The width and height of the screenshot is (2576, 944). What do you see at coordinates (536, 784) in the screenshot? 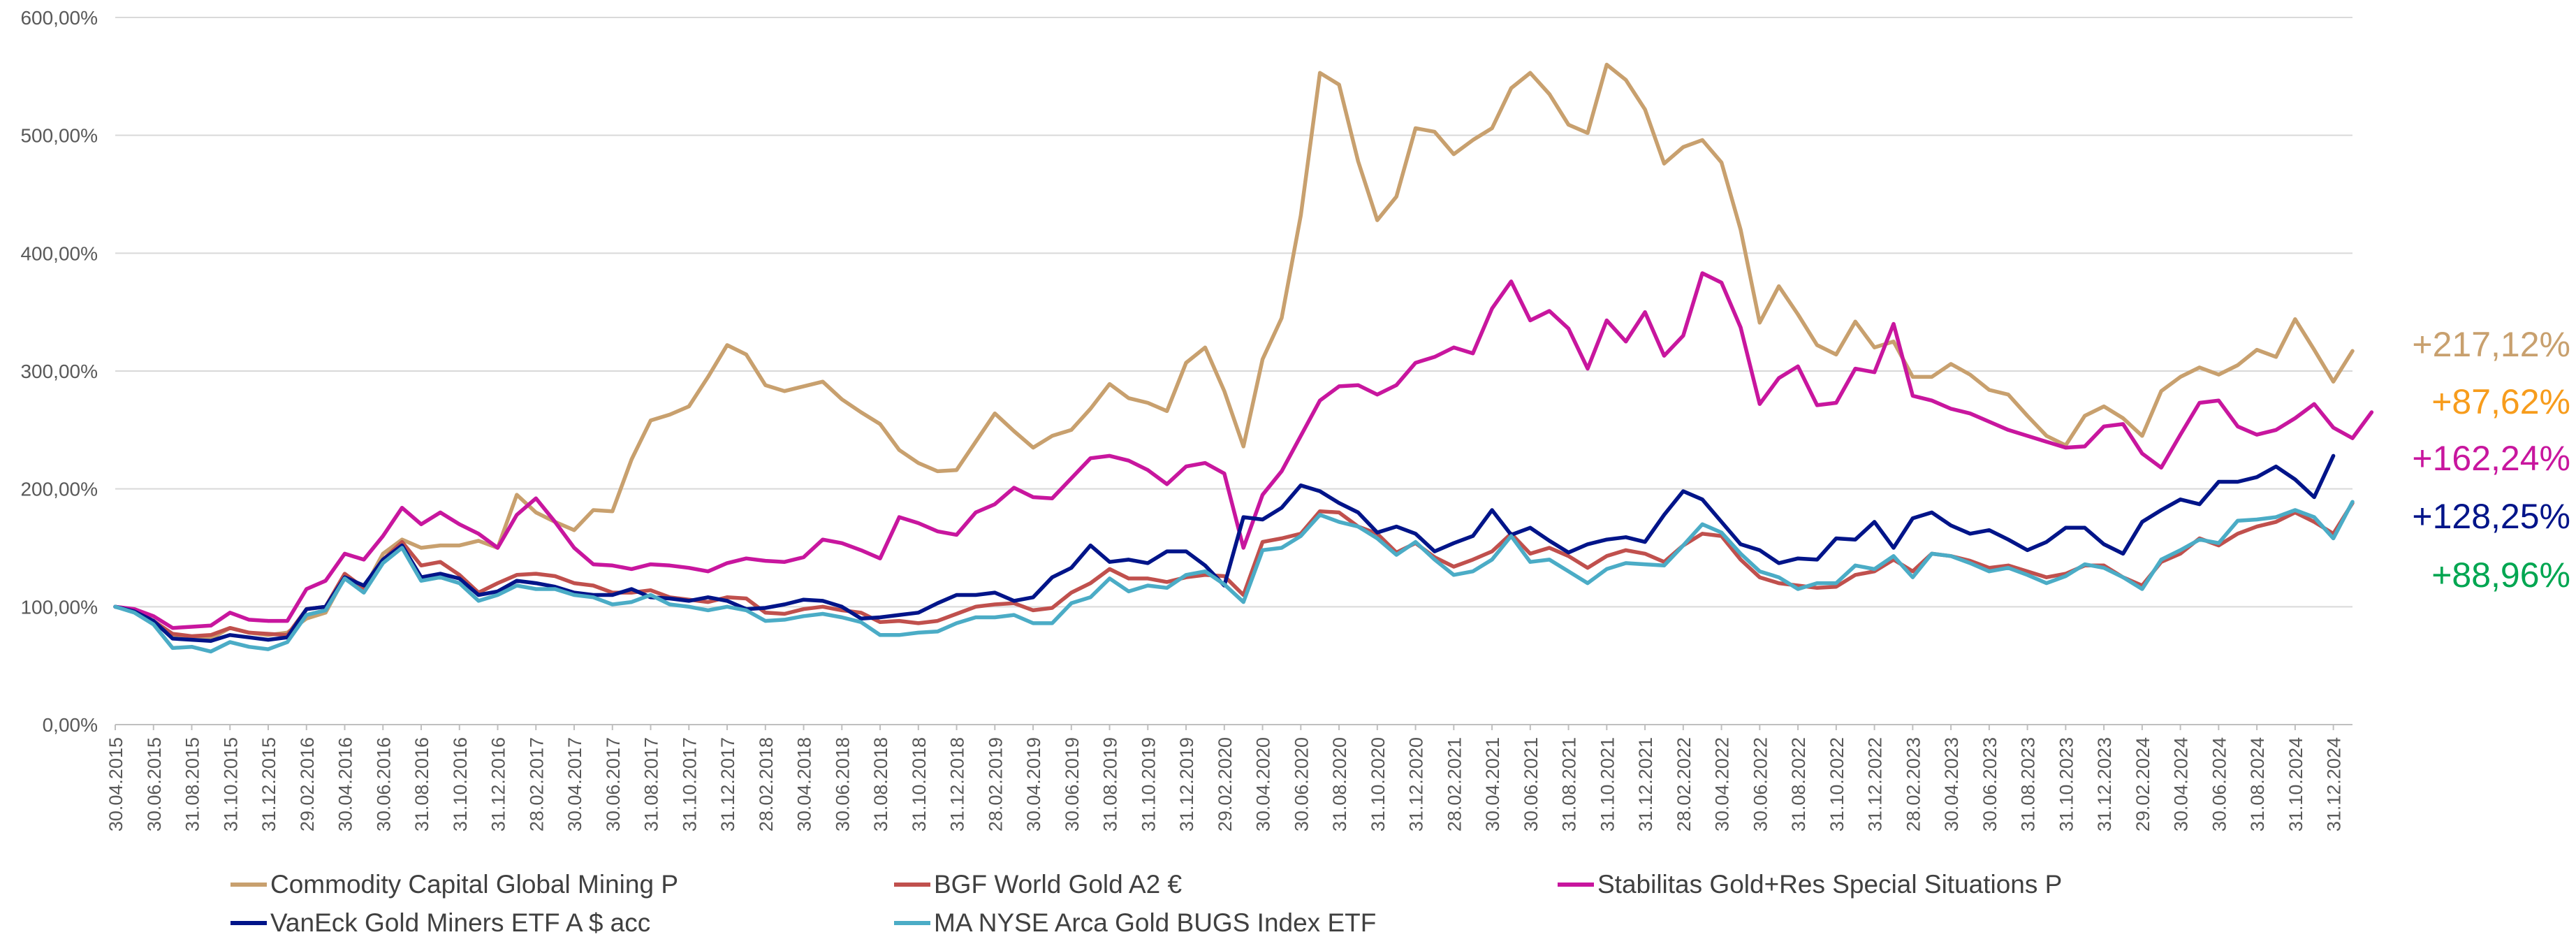
I see `x-tick-label: 28.02.2017` at bounding box center [536, 784].